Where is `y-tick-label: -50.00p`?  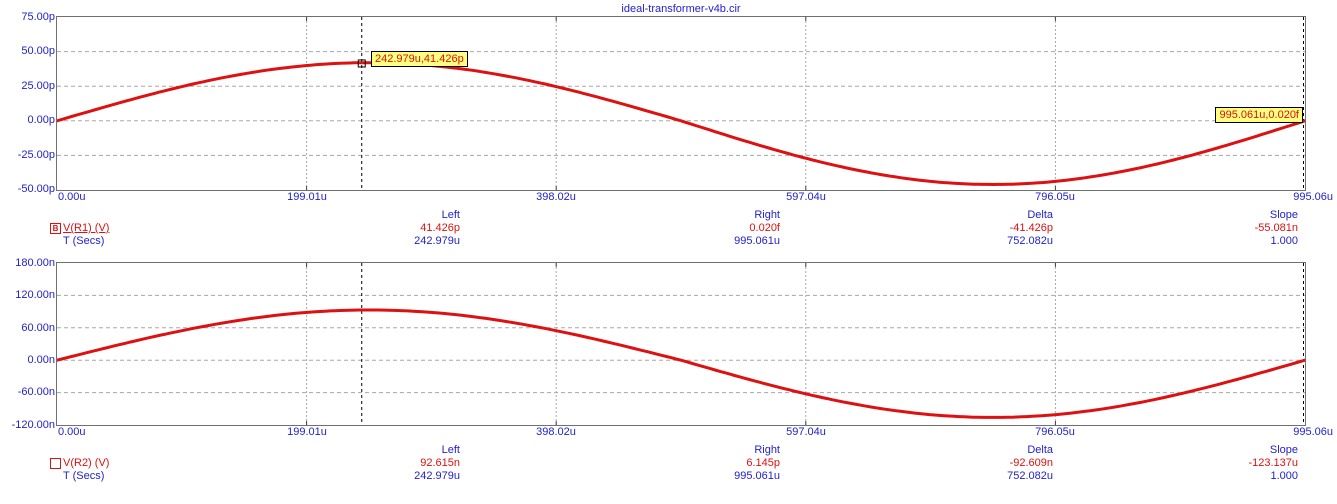
y-tick-label: -50.00p is located at coordinates (36, 189).